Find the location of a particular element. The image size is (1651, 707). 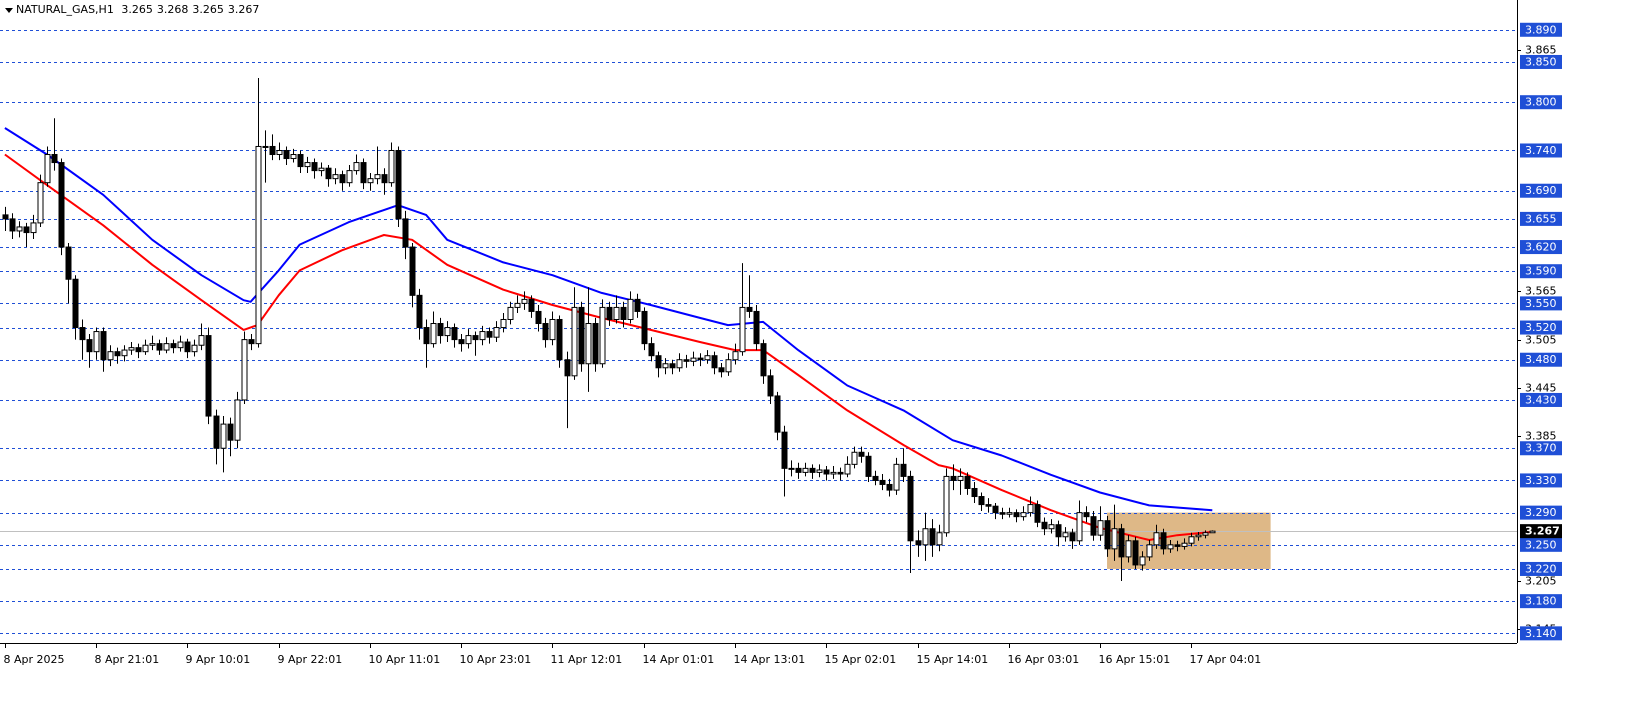

menu-arrow is located at coordinates (9, 10).